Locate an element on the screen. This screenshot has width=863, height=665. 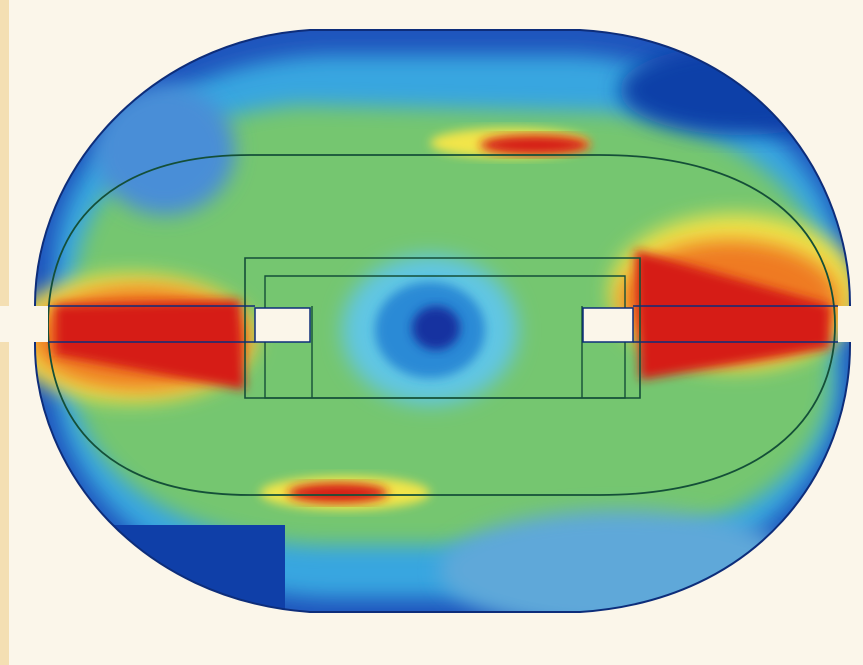
left-red-core is located at coordinates (150, 345).